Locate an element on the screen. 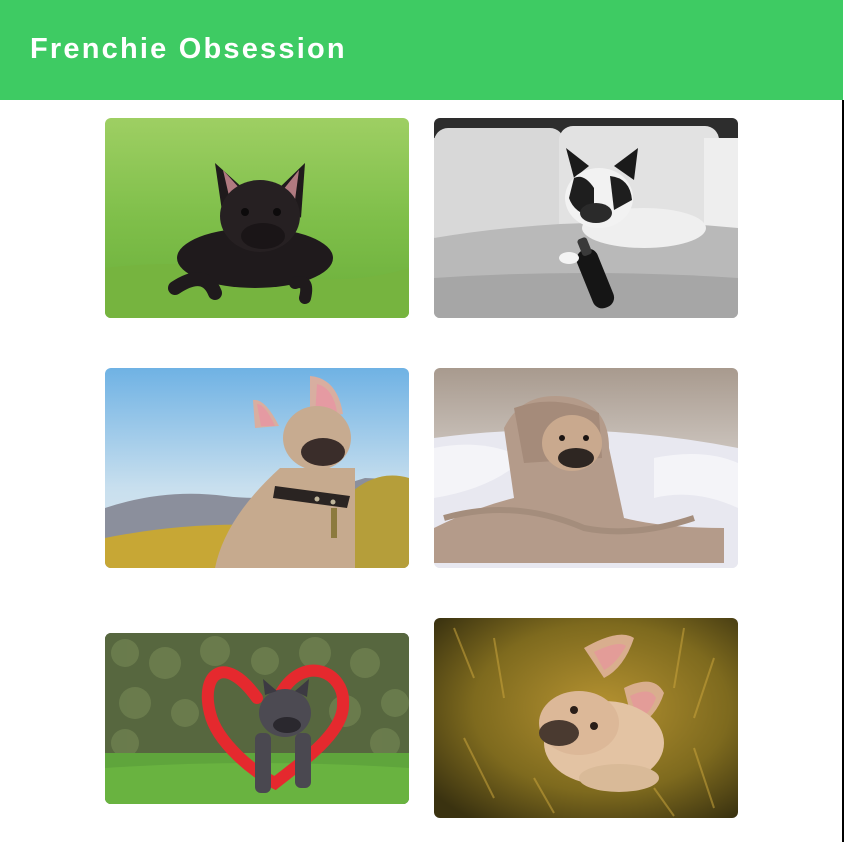 The width and height of the screenshot is (844, 842). header-bar: Frenchie Obsession is located at coordinates (421, 50).